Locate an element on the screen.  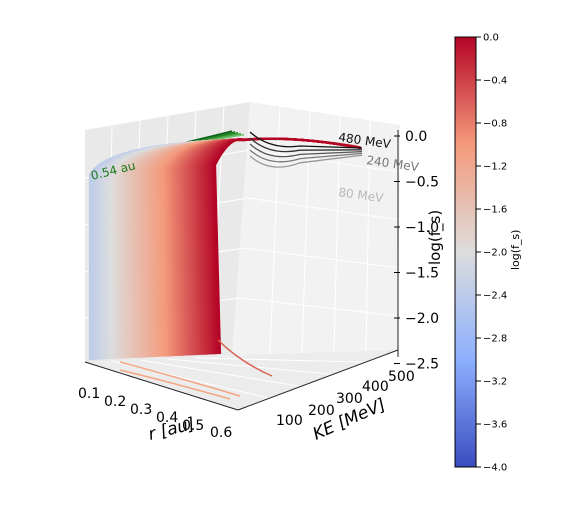
colorbar-tick-label: −3.2 is located at coordinates (495, 382).